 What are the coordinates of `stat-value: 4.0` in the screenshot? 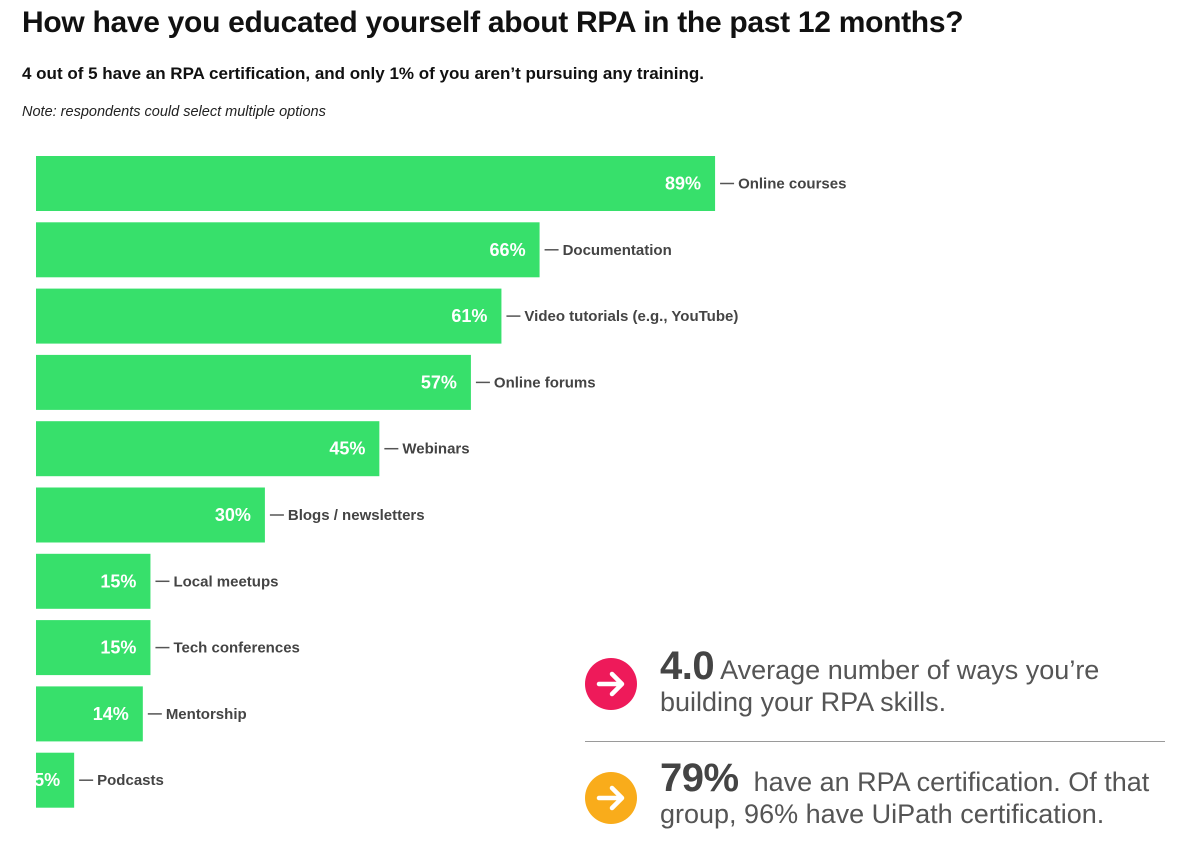 It's located at (687, 666).